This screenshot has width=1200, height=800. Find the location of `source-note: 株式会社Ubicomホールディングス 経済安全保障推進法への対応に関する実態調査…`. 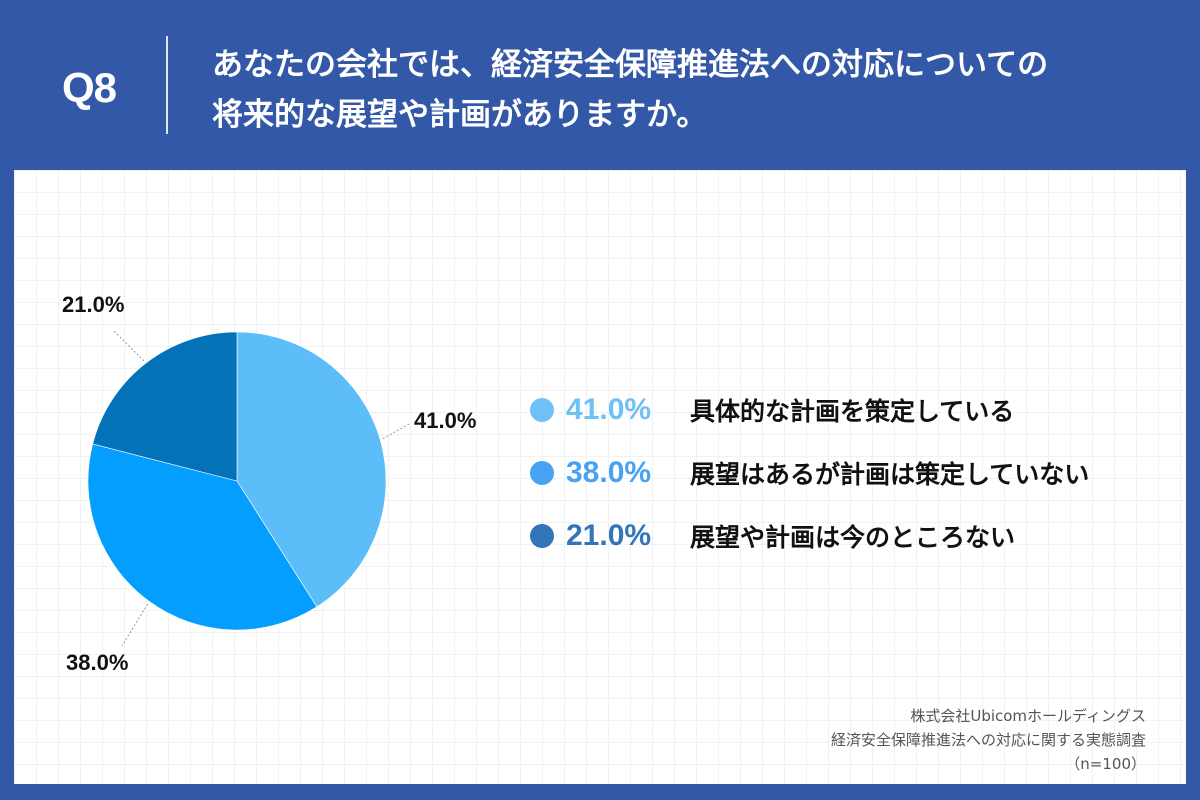

source-note: 株式会社Ubicomホールディングス 経済安全保障推進法への対応に関する実態調査… is located at coordinates (988, 740).